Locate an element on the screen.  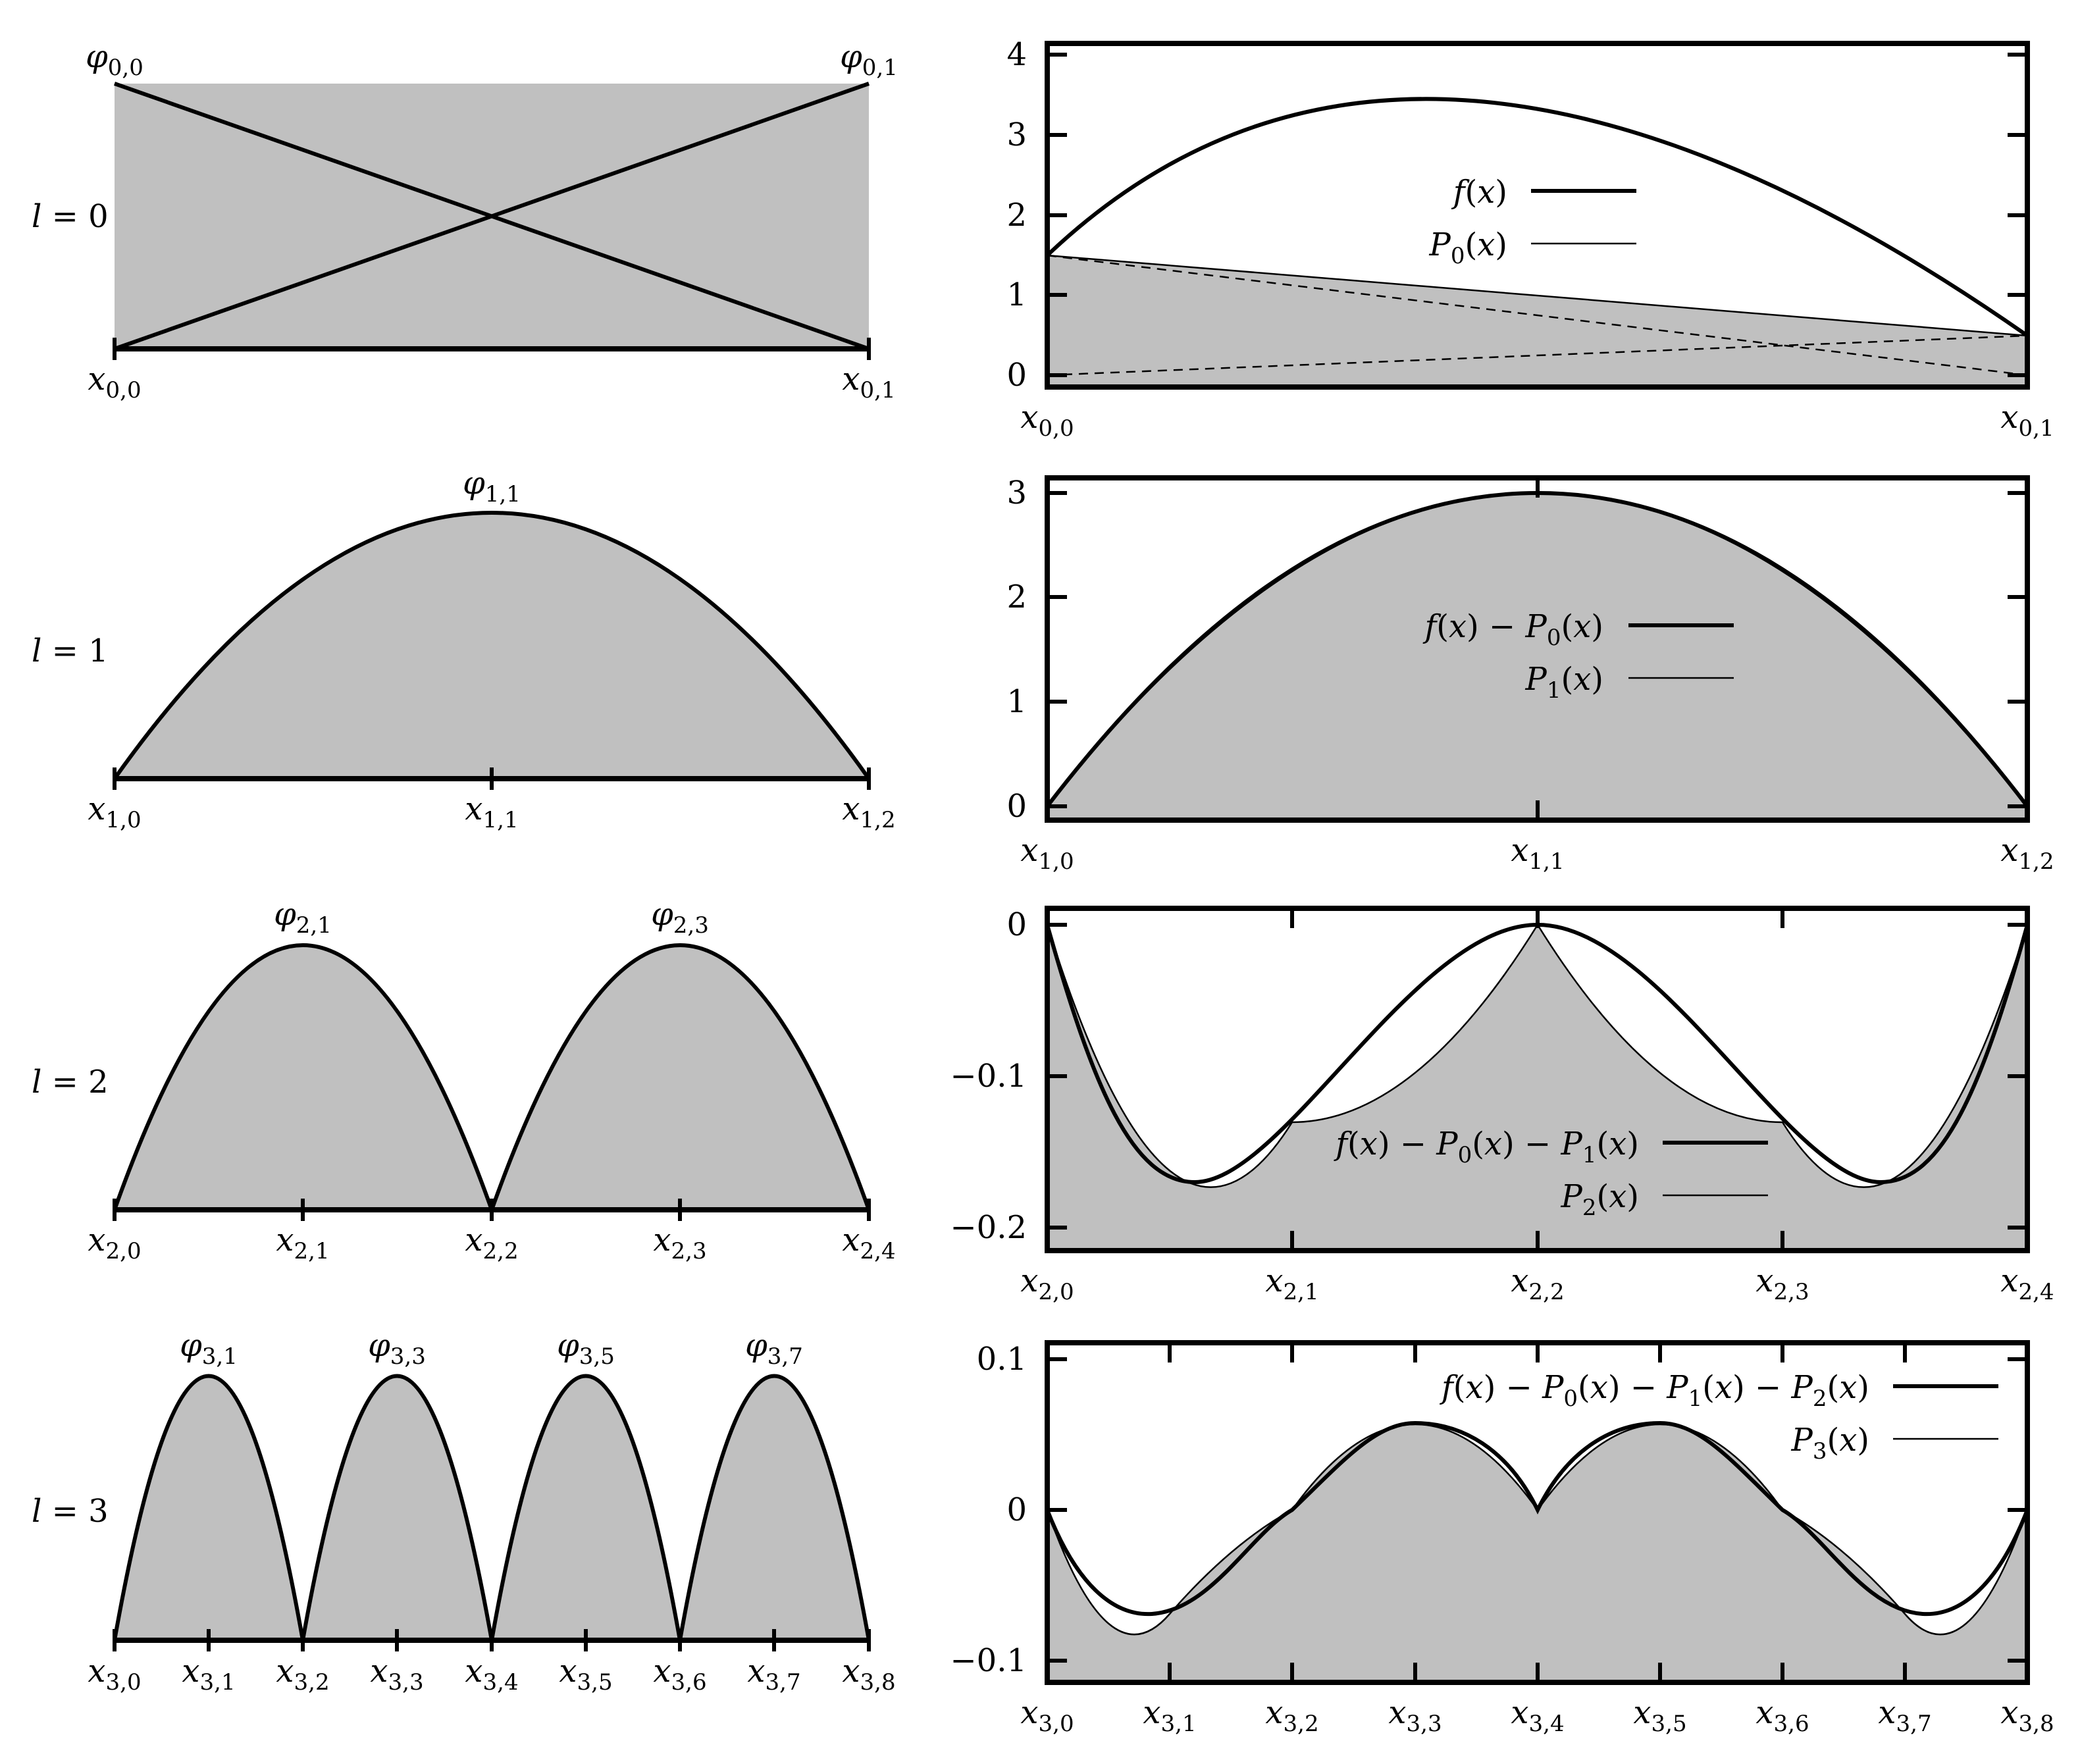
approx-l0-ylabel-4: 4 is located at coordinates (1016, 54).